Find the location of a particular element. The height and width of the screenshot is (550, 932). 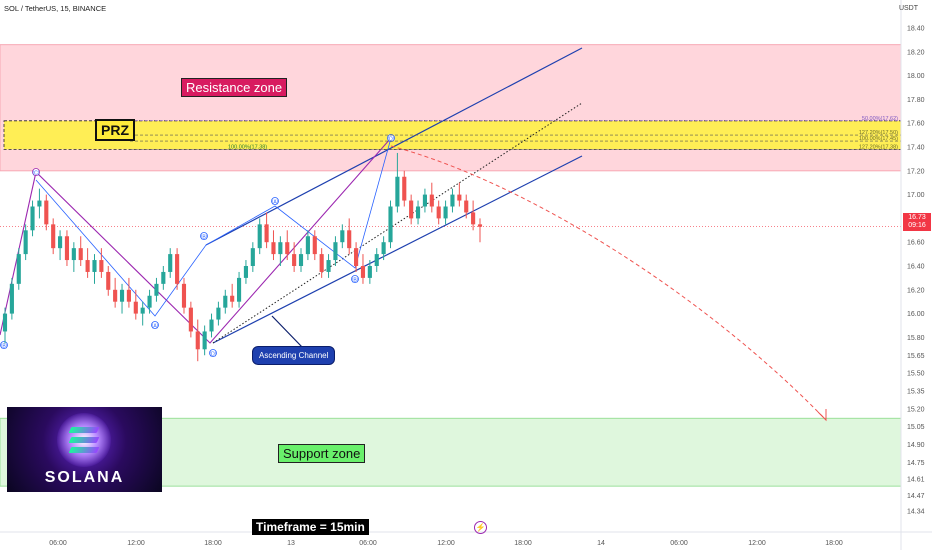

currency-label: USDT is located at coordinates (908, 8).